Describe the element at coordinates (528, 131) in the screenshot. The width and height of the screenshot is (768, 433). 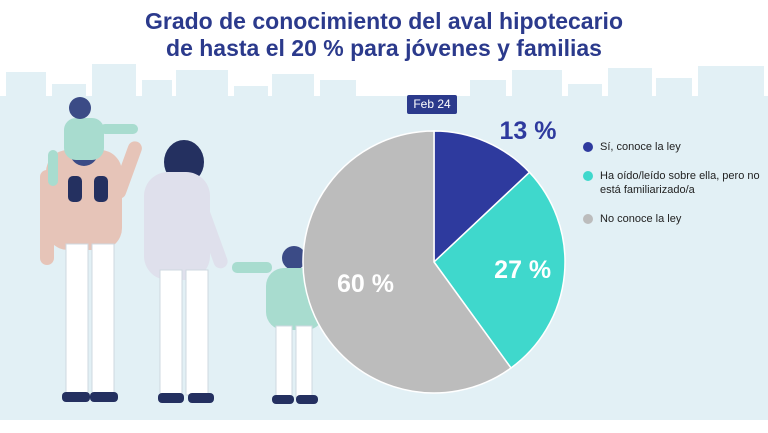
I see `slice-value-label-conoce: 13 %` at that location.